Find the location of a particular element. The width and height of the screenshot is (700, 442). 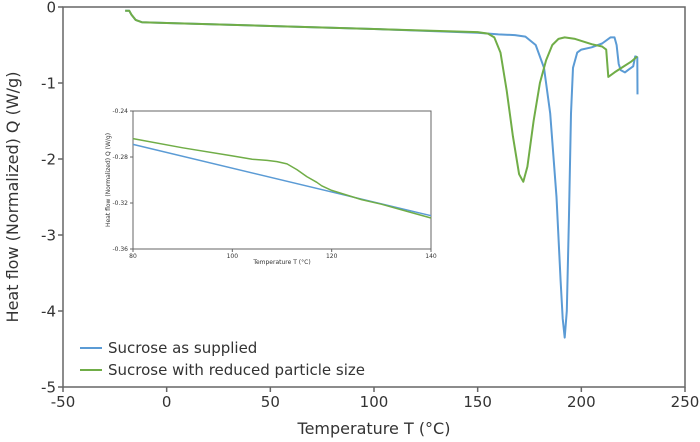

main-y-tick-label: -1 is located at coordinates (48, 83).